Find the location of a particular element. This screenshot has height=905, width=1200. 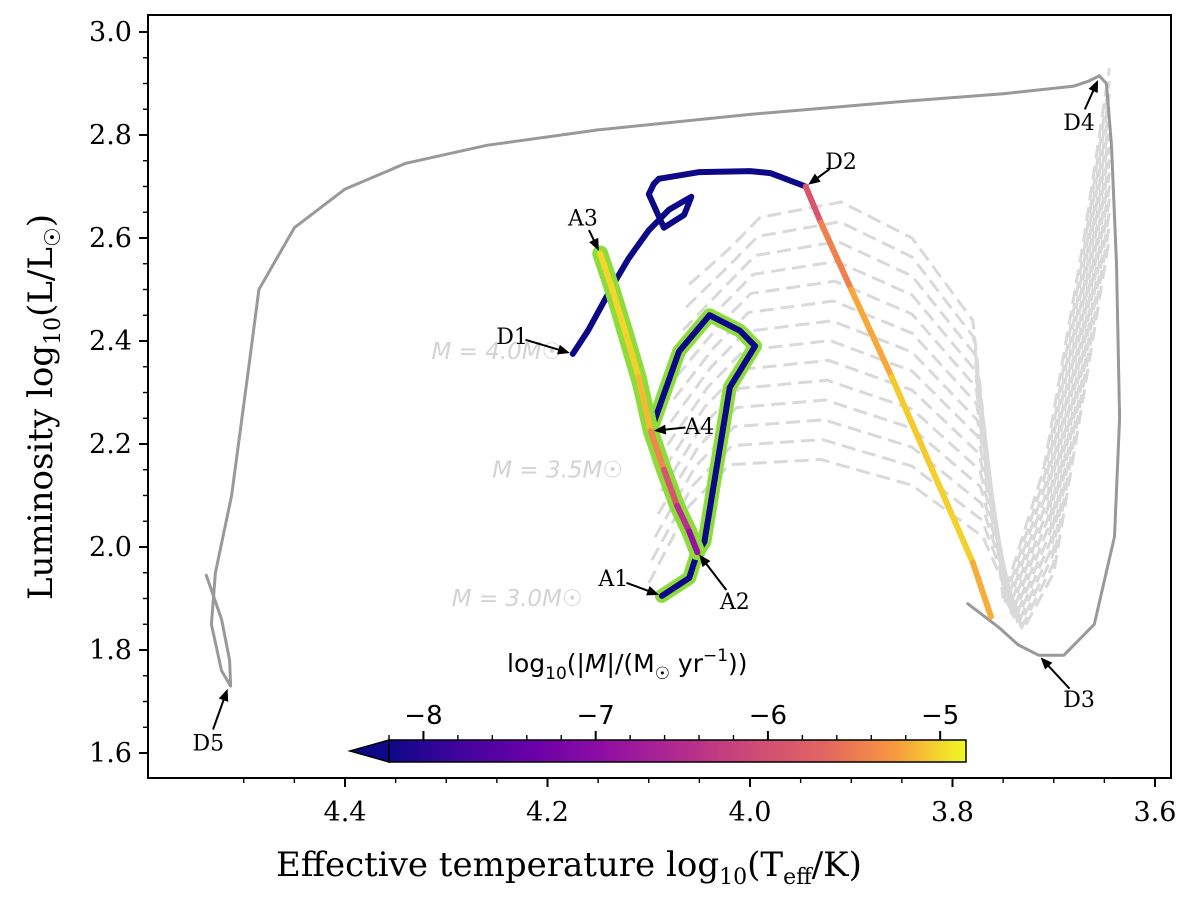

colorbar-bar is located at coordinates (677, 751).